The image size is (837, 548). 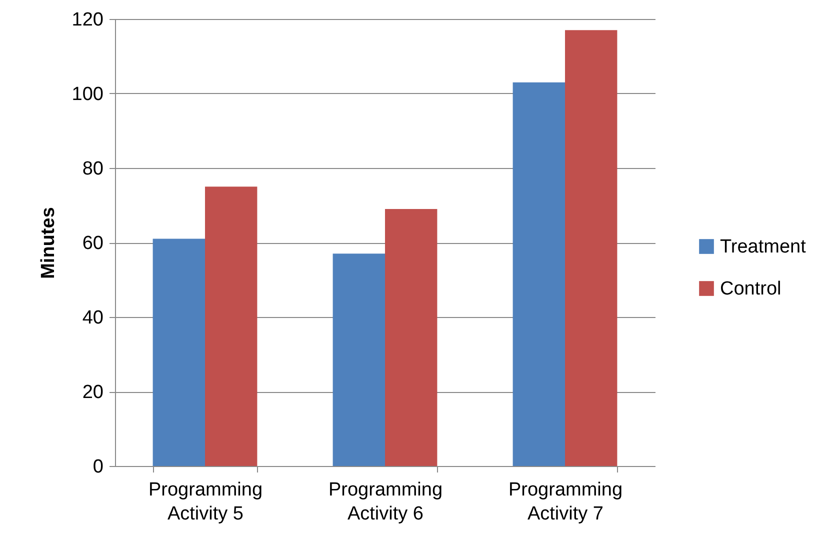 I want to click on y-tick-label: 40, so click(x=93, y=318).